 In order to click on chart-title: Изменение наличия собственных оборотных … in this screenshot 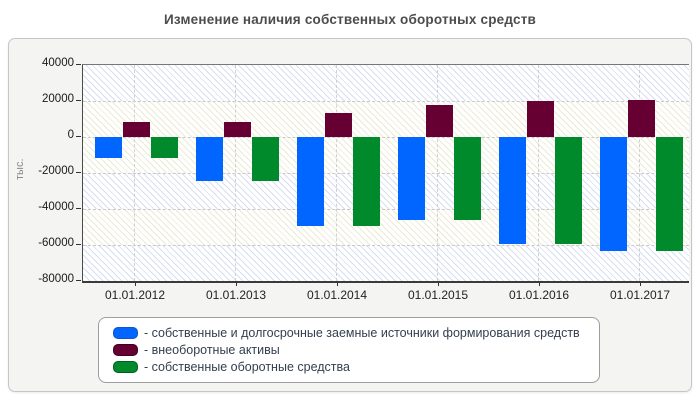, I will do `click(350, 19)`.